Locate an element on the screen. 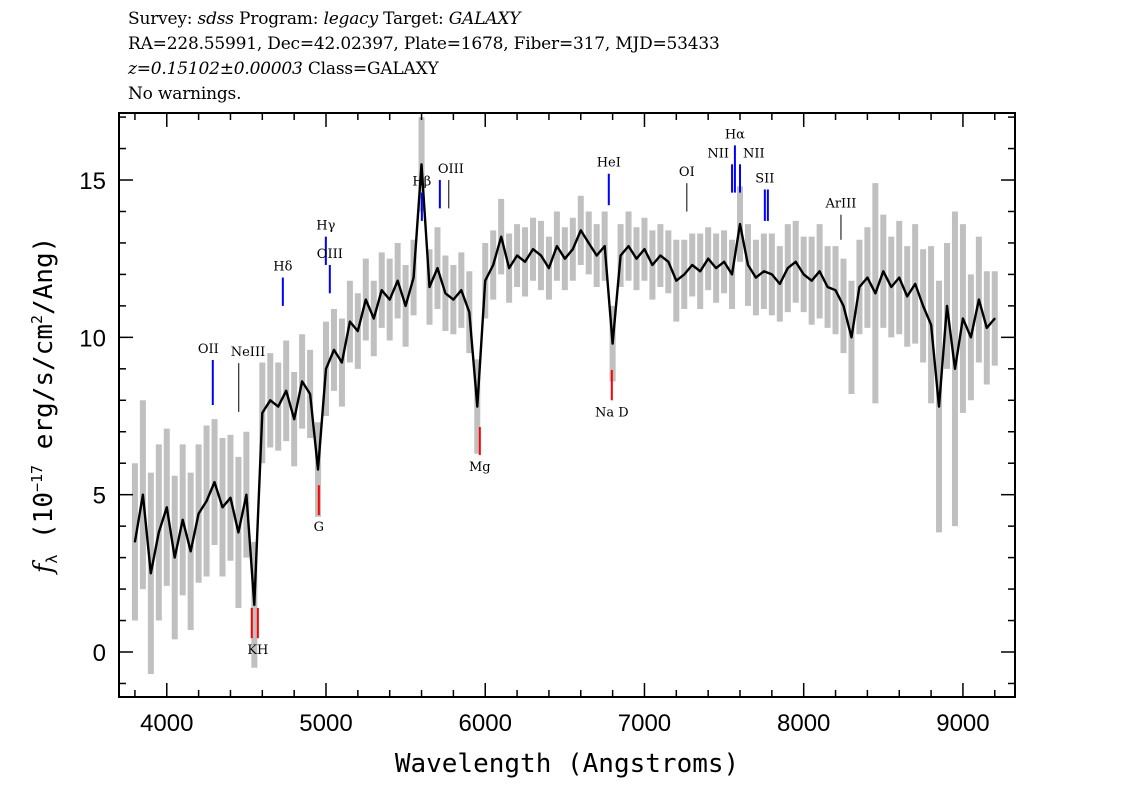 Image resolution: width=1134 pixels, height=810 pixels. y-label-c: /Ang) is located at coordinates (44, 276).